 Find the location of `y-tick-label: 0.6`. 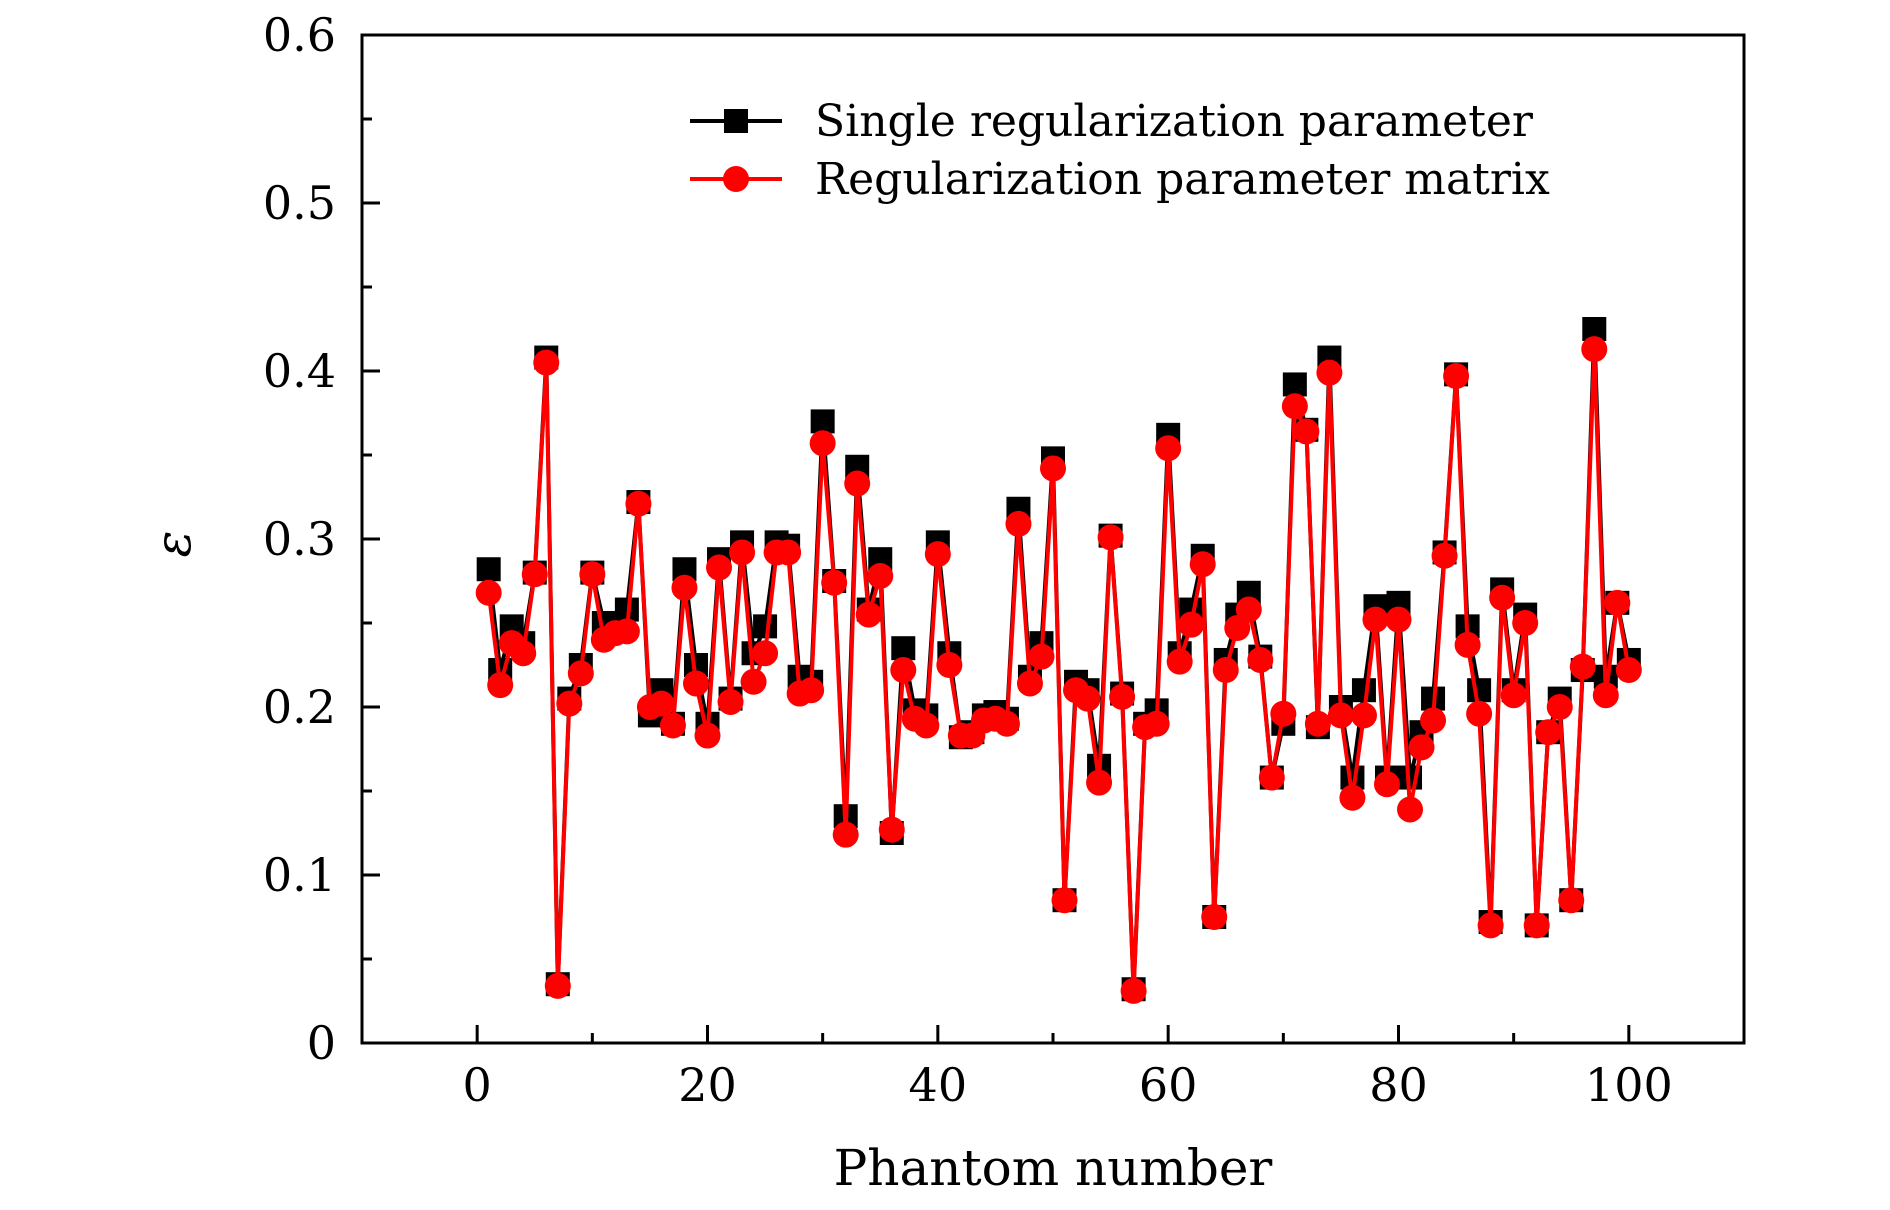

y-tick-label: 0.6 is located at coordinates (299, 35).